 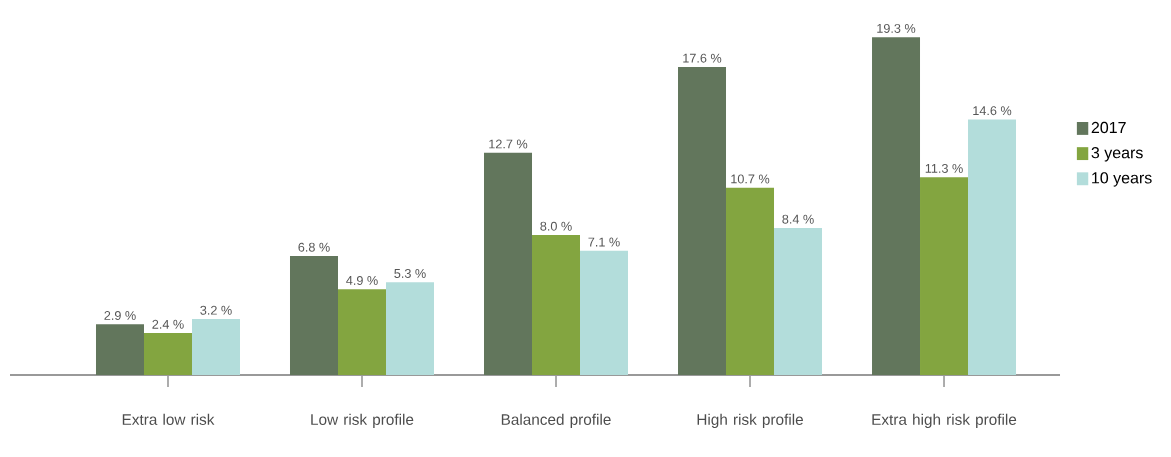 What do you see at coordinates (944, 168) in the screenshot?
I see `data-label: 11.3 %` at bounding box center [944, 168].